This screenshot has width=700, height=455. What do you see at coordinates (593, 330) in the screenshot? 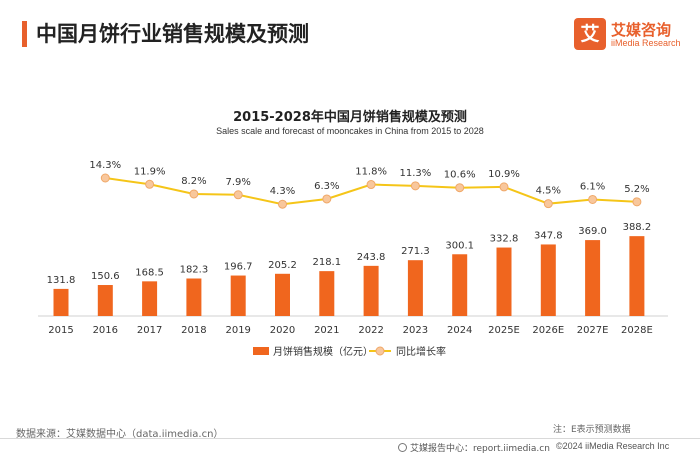
I see `x-tick-label: 2027E` at bounding box center [593, 330].